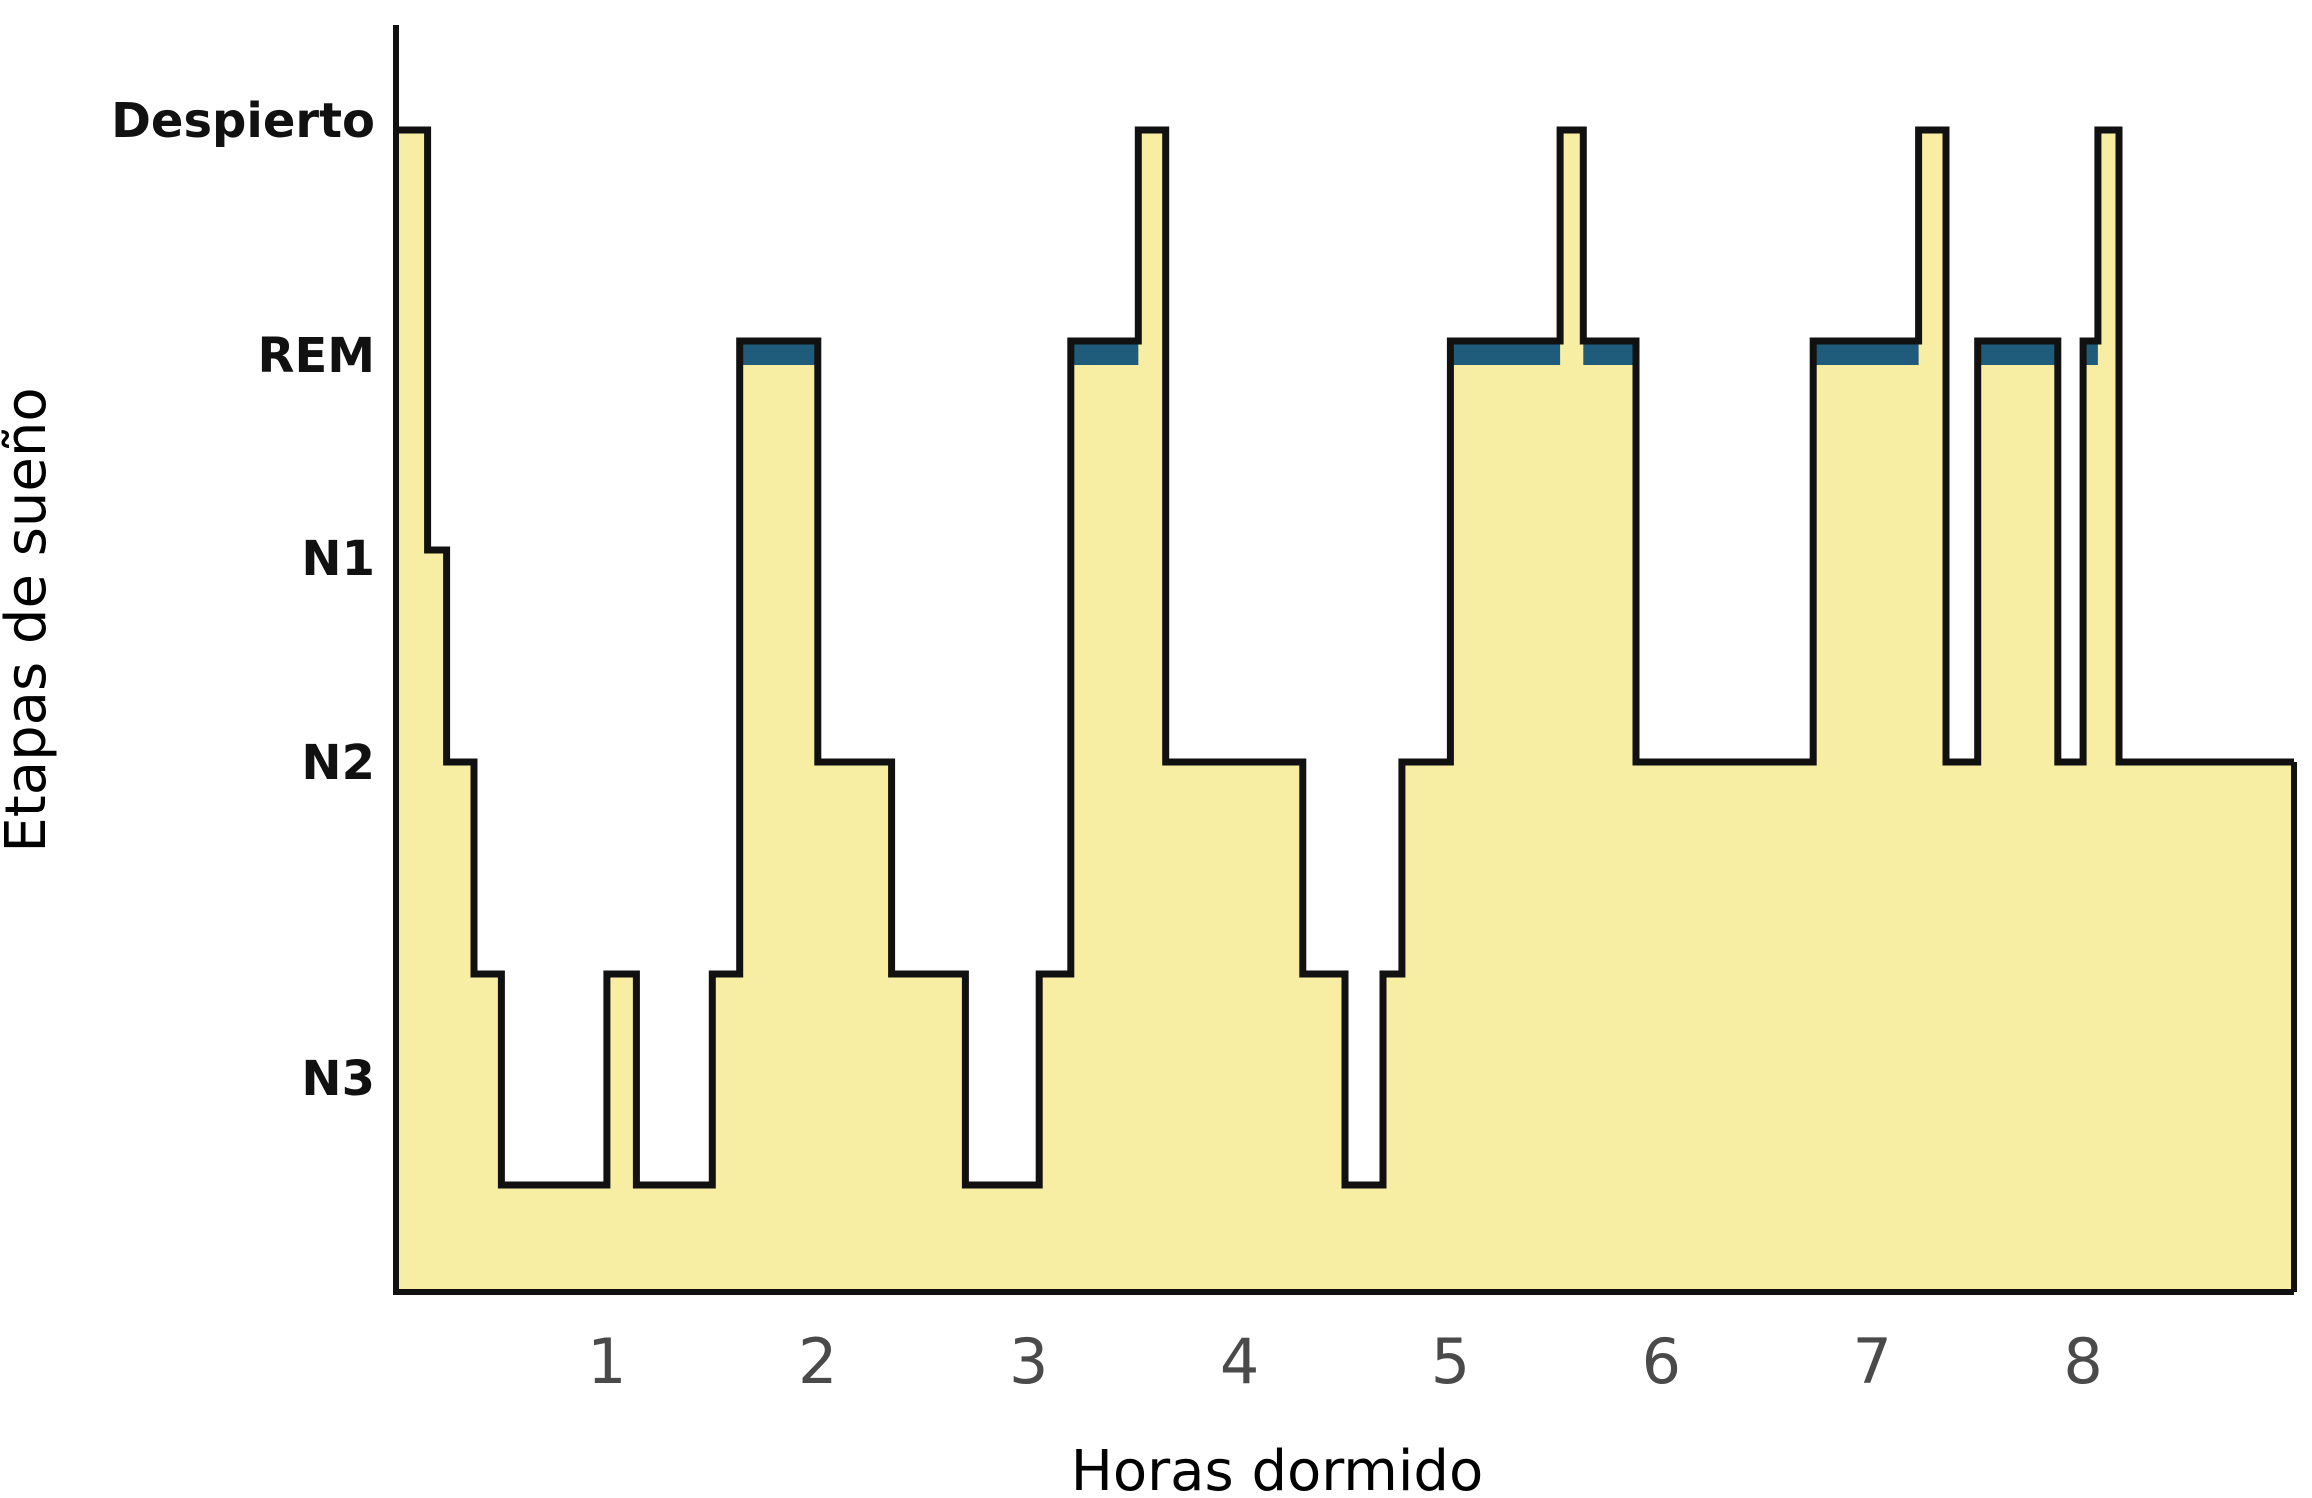 Image resolution: width=2312 pixels, height=1498 pixels. I want to click on stage-label-despierto: Despierto, so click(243, 121).